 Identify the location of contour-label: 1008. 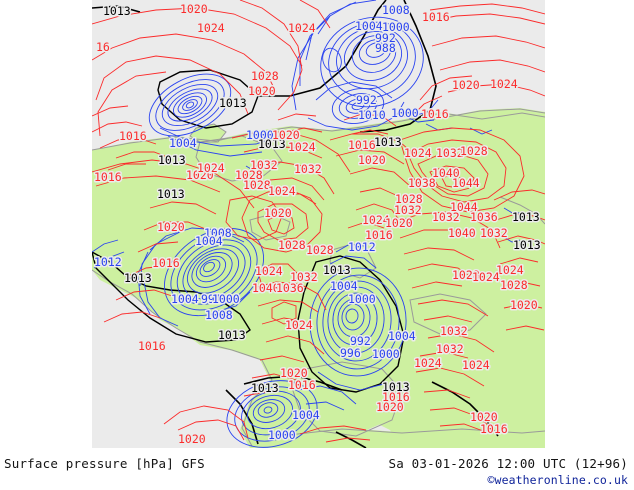
(396, 10).